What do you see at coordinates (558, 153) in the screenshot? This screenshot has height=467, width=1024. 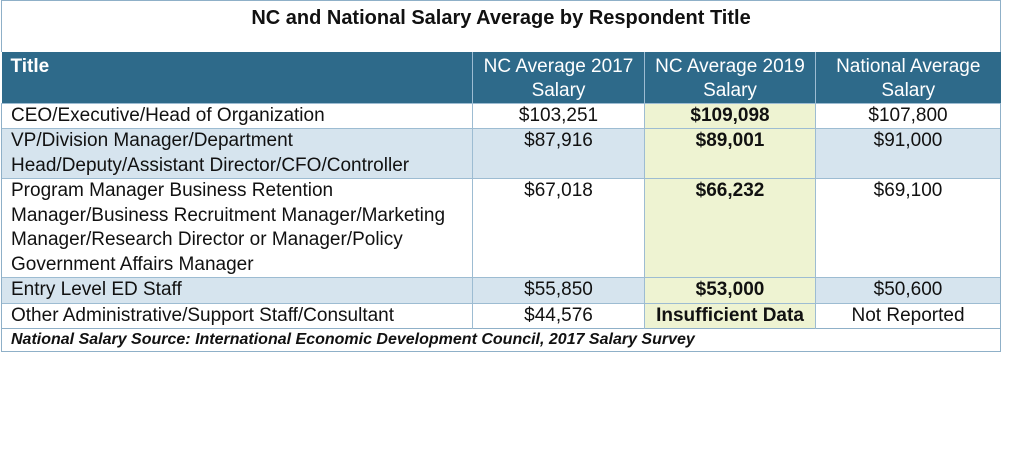 I see `nc-2017-value: $87,916` at bounding box center [558, 153].